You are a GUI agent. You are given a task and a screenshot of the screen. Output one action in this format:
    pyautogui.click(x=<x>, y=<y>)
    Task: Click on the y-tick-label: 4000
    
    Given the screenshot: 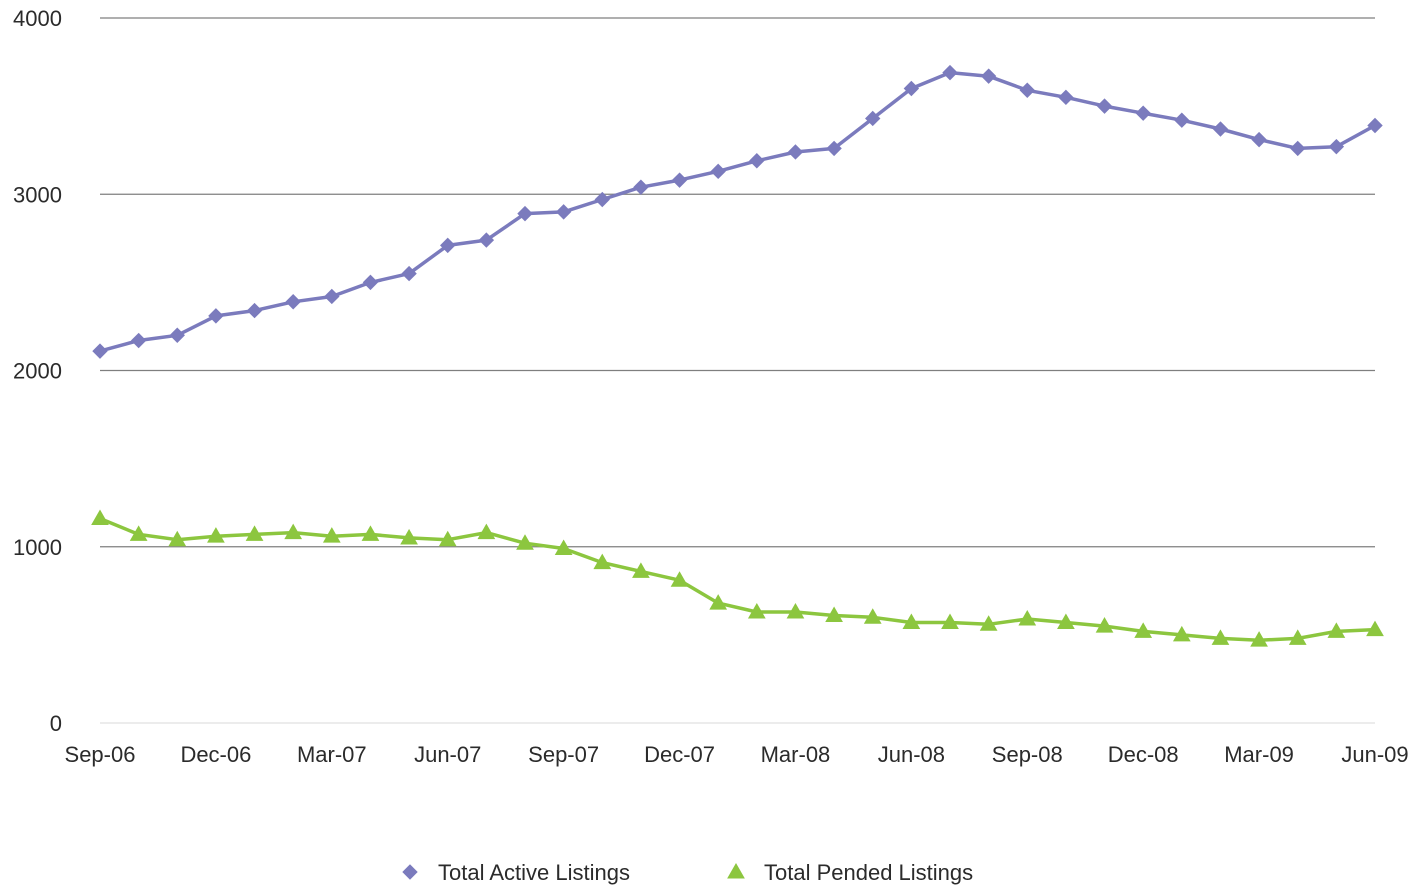 What is the action you would take?
    pyautogui.click(x=37, y=18)
    